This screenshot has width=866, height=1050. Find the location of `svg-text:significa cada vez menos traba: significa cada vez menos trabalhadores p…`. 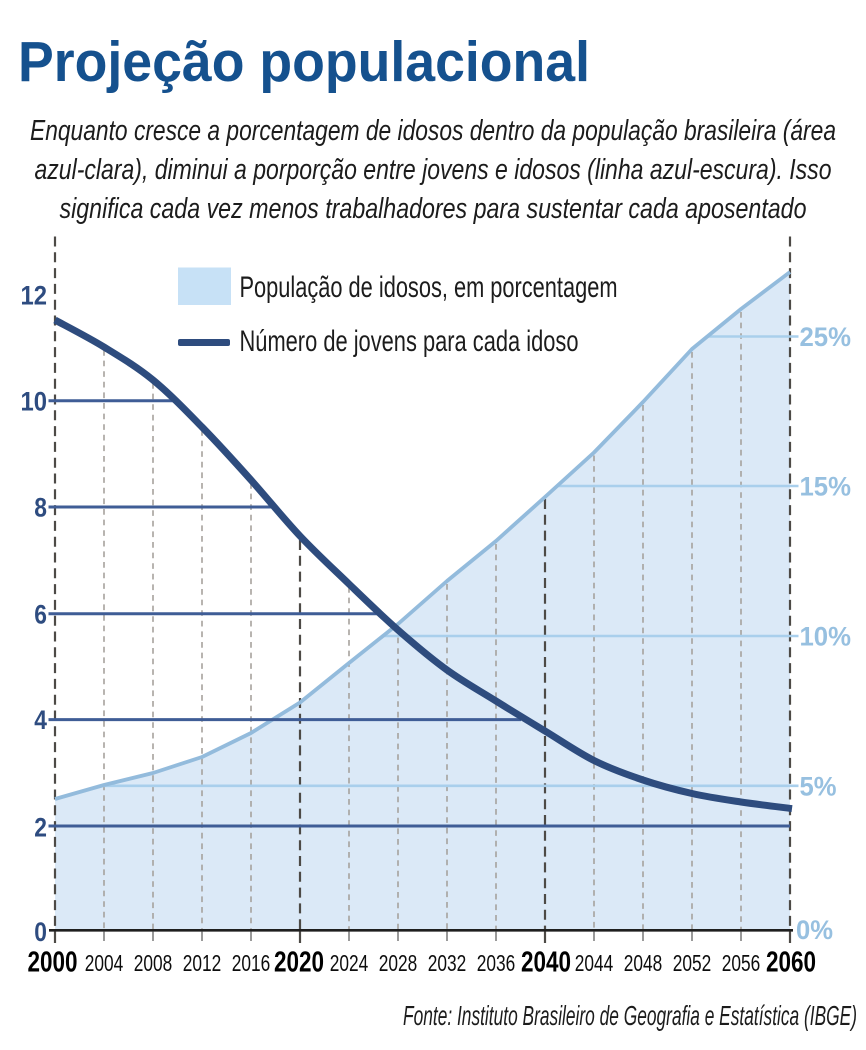

svg-text:significa cada vez menos traba: significa cada vez menos trabalhadores p… is located at coordinates (433, 209).